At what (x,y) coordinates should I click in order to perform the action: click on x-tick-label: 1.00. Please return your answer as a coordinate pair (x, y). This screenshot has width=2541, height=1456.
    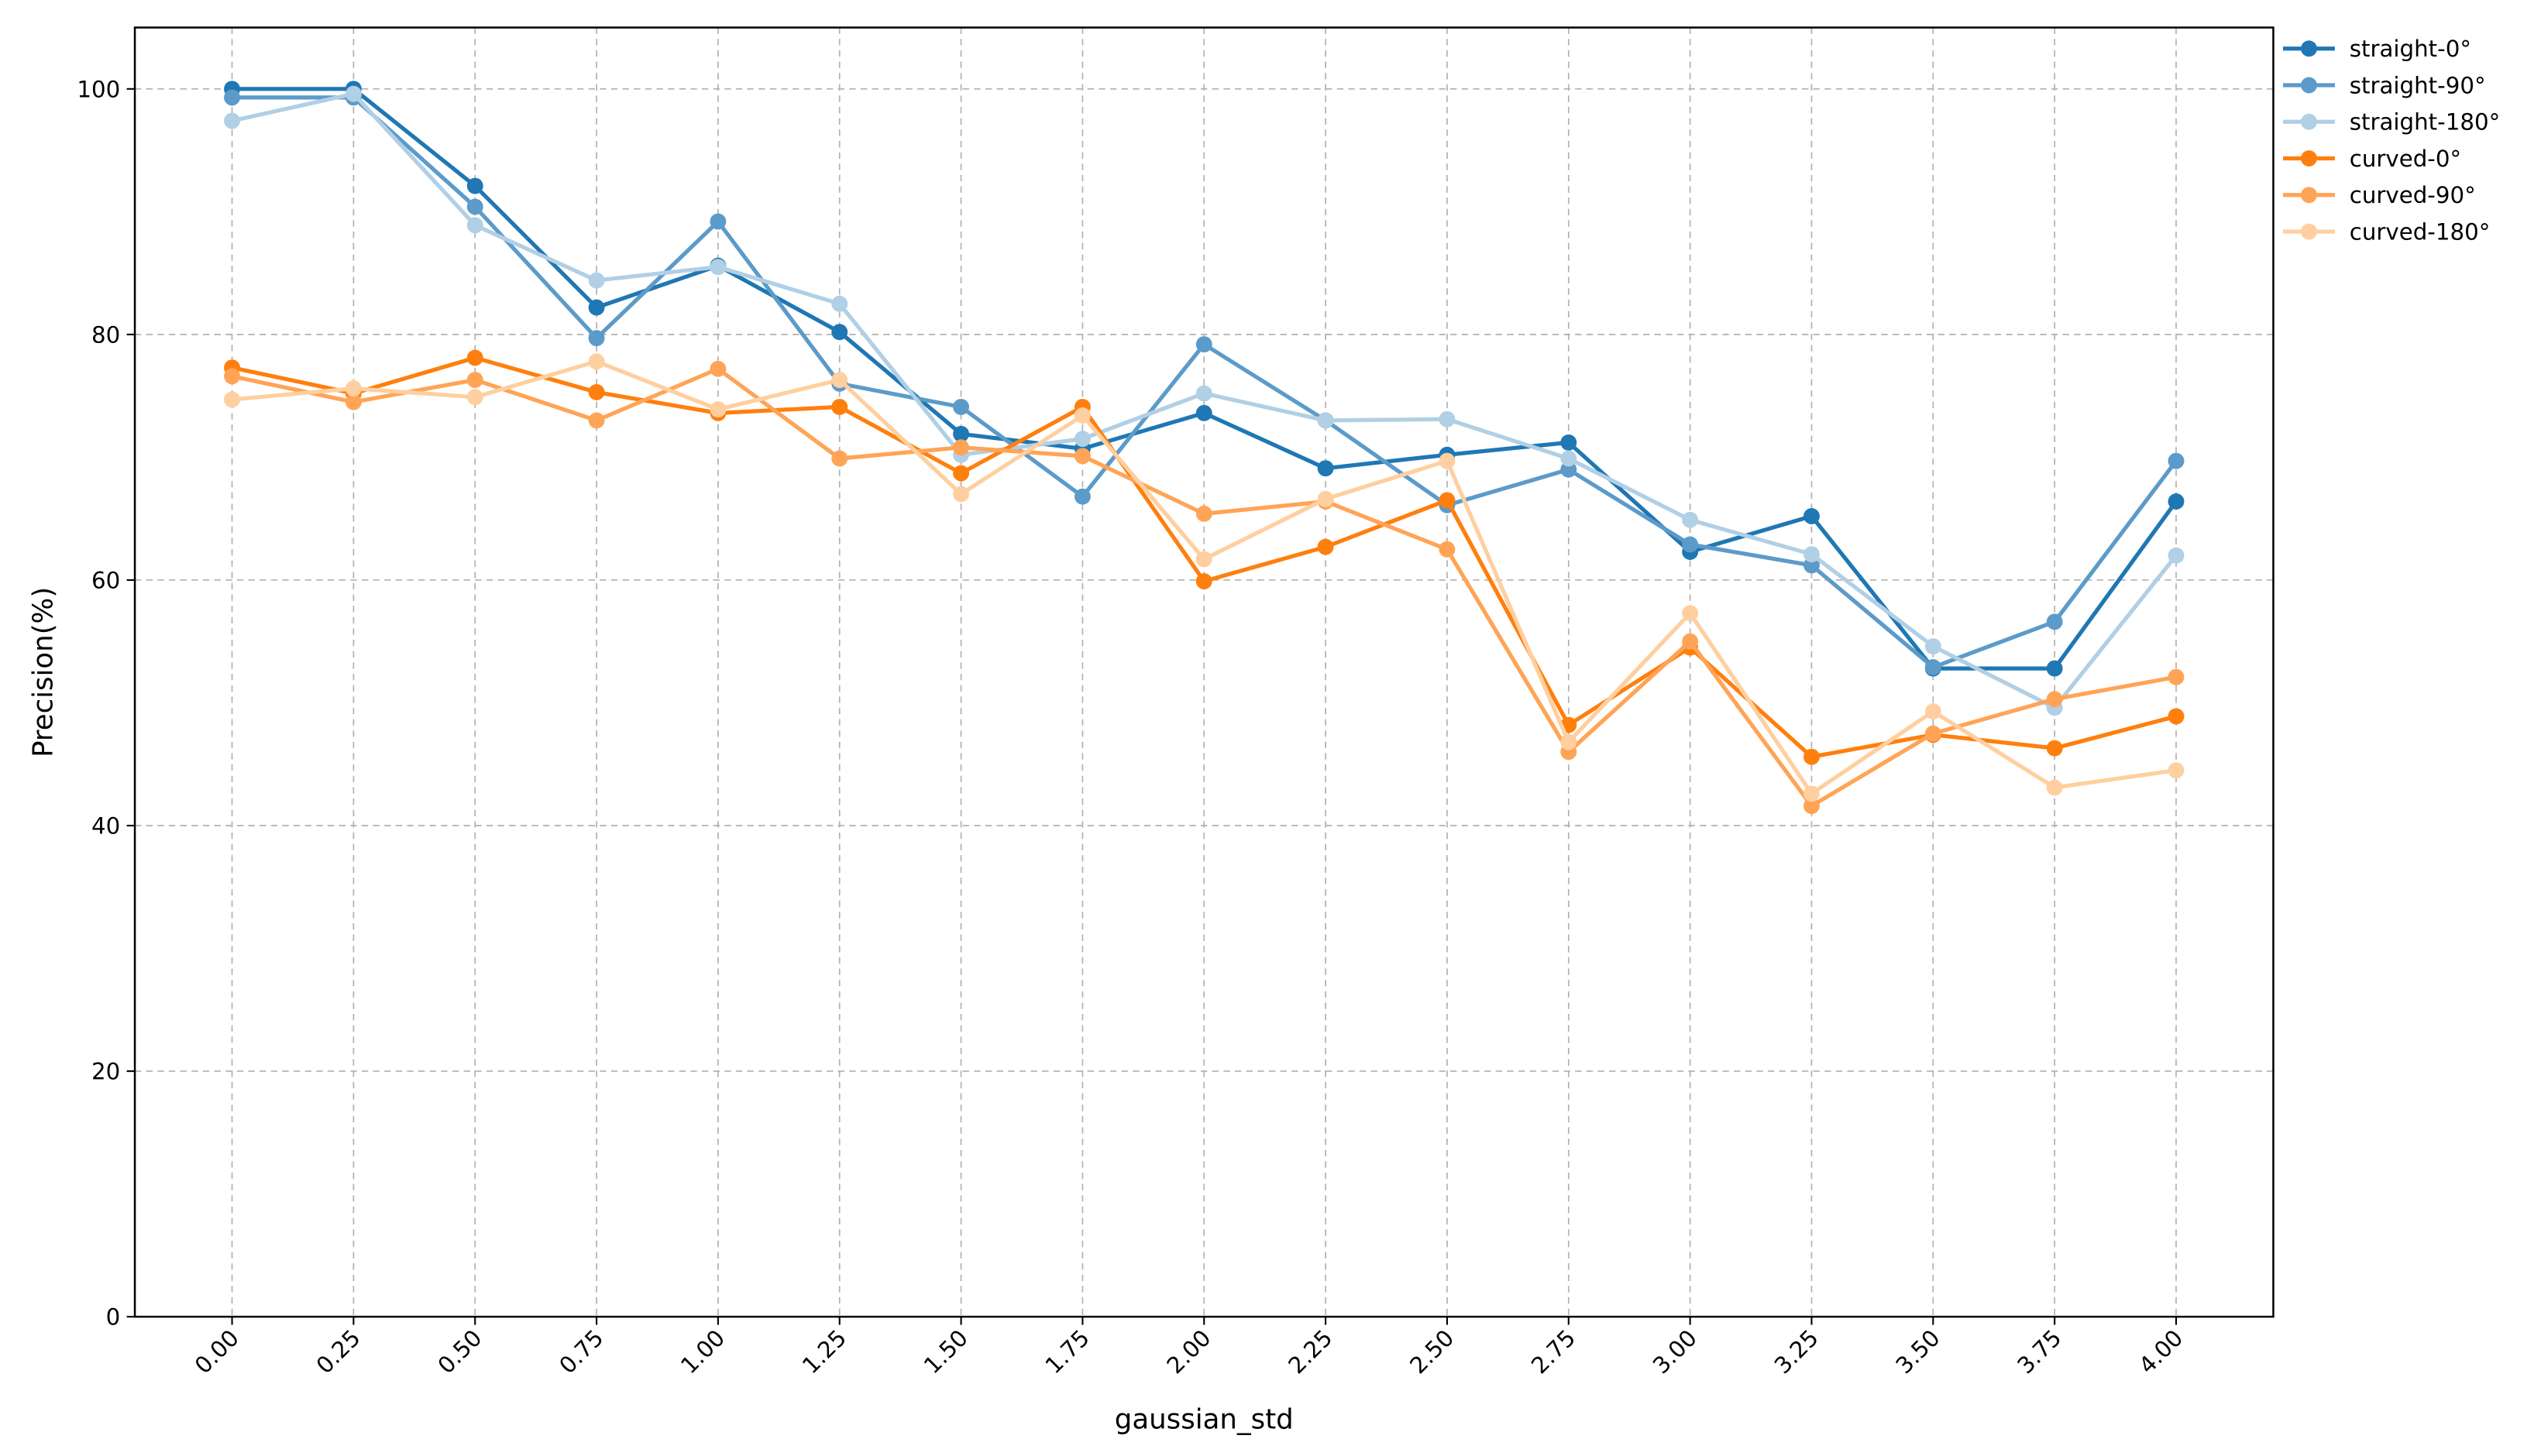
    Looking at the image, I should click on (703, 1352).